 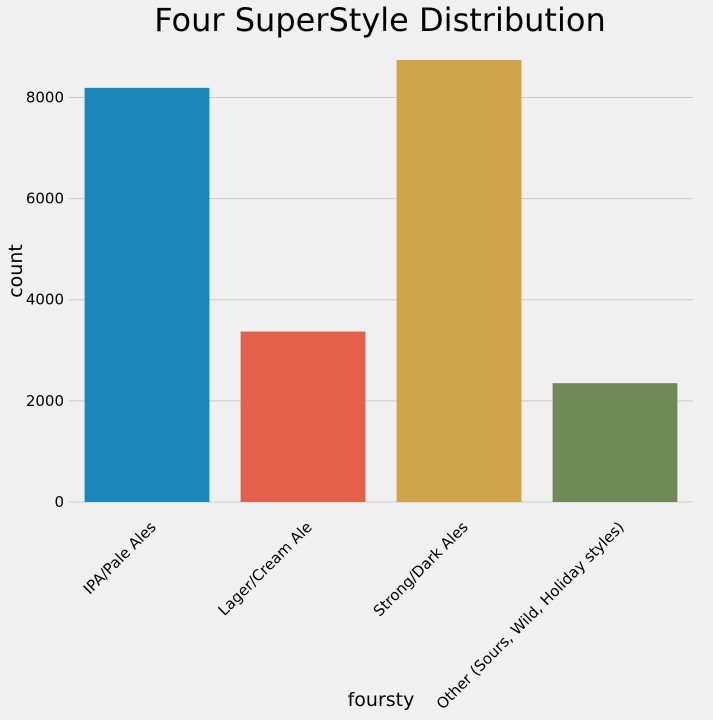 What do you see at coordinates (264, 568) in the screenshot?
I see `x-tick-label: Lager/Cream Ale` at bounding box center [264, 568].